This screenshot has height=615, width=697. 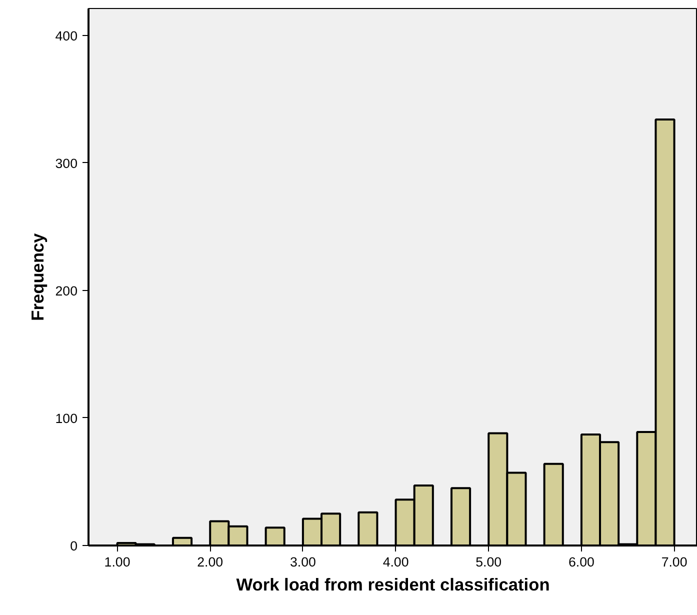 I want to click on y-tick-label: 400, so click(x=66, y=36).